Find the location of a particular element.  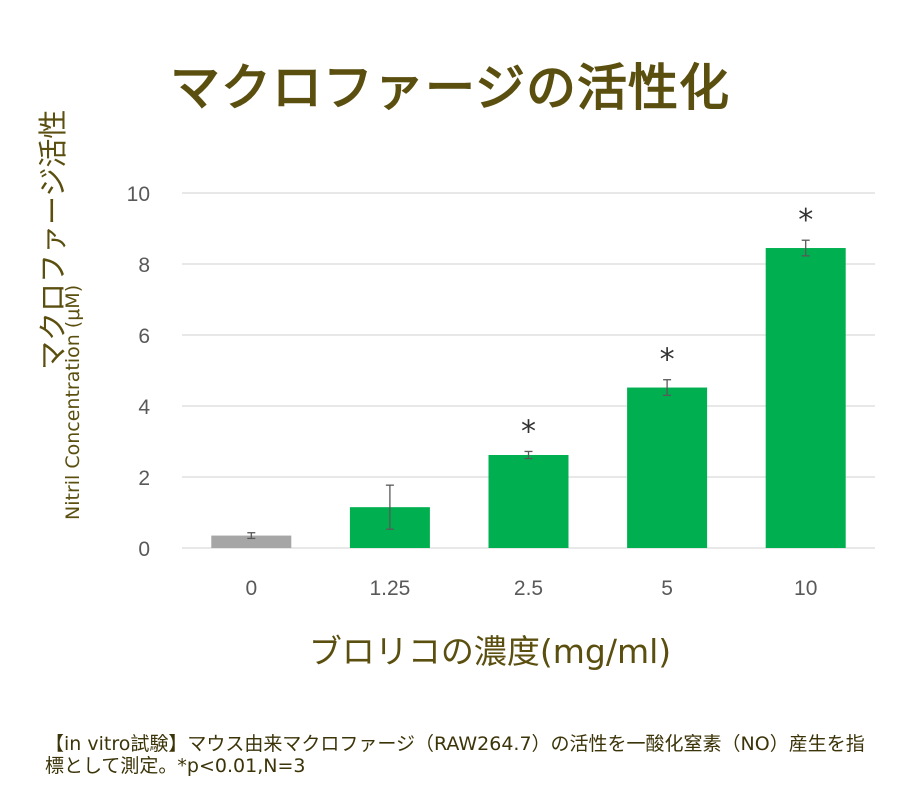

x-tick-label: 2.5 is located at coordinates (528, 588).